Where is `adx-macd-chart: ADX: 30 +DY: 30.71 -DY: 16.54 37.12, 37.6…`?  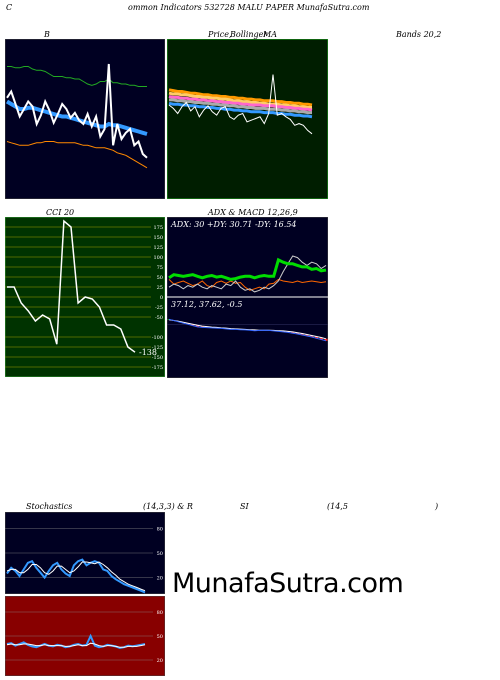 adx-macd-chart: ADX: 30 +DY: 30.71 -DY: 16.54 37.12, 37.6… is located at coordinates (247, 297).